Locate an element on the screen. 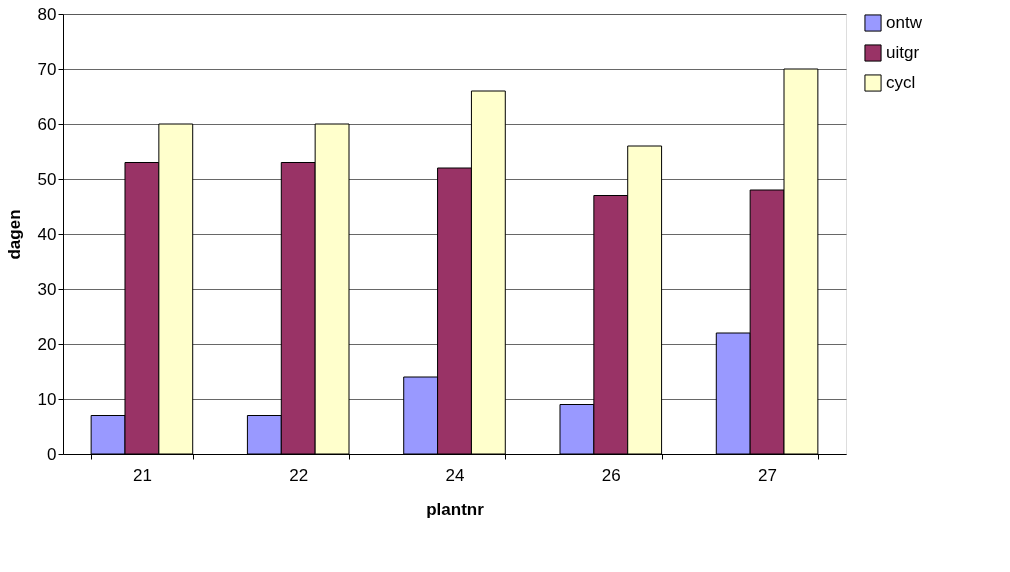  legend-label: ontw is located at coordinates (904, 22).